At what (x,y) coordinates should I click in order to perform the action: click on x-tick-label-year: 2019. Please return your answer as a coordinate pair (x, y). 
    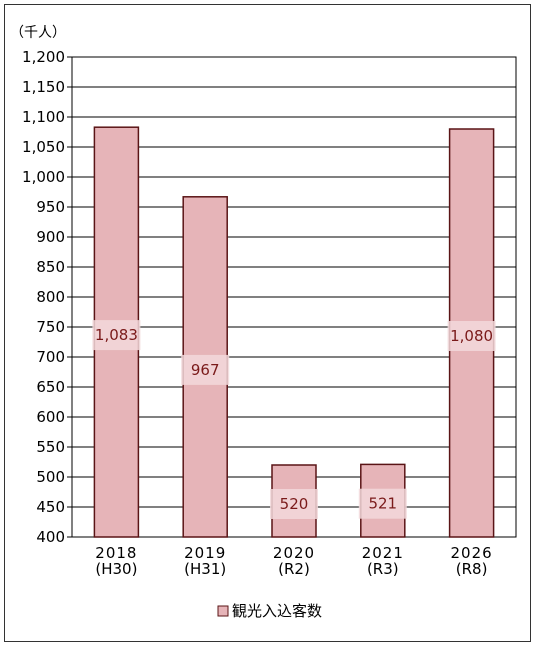
    Looking at the image, I should click on (205, 553).